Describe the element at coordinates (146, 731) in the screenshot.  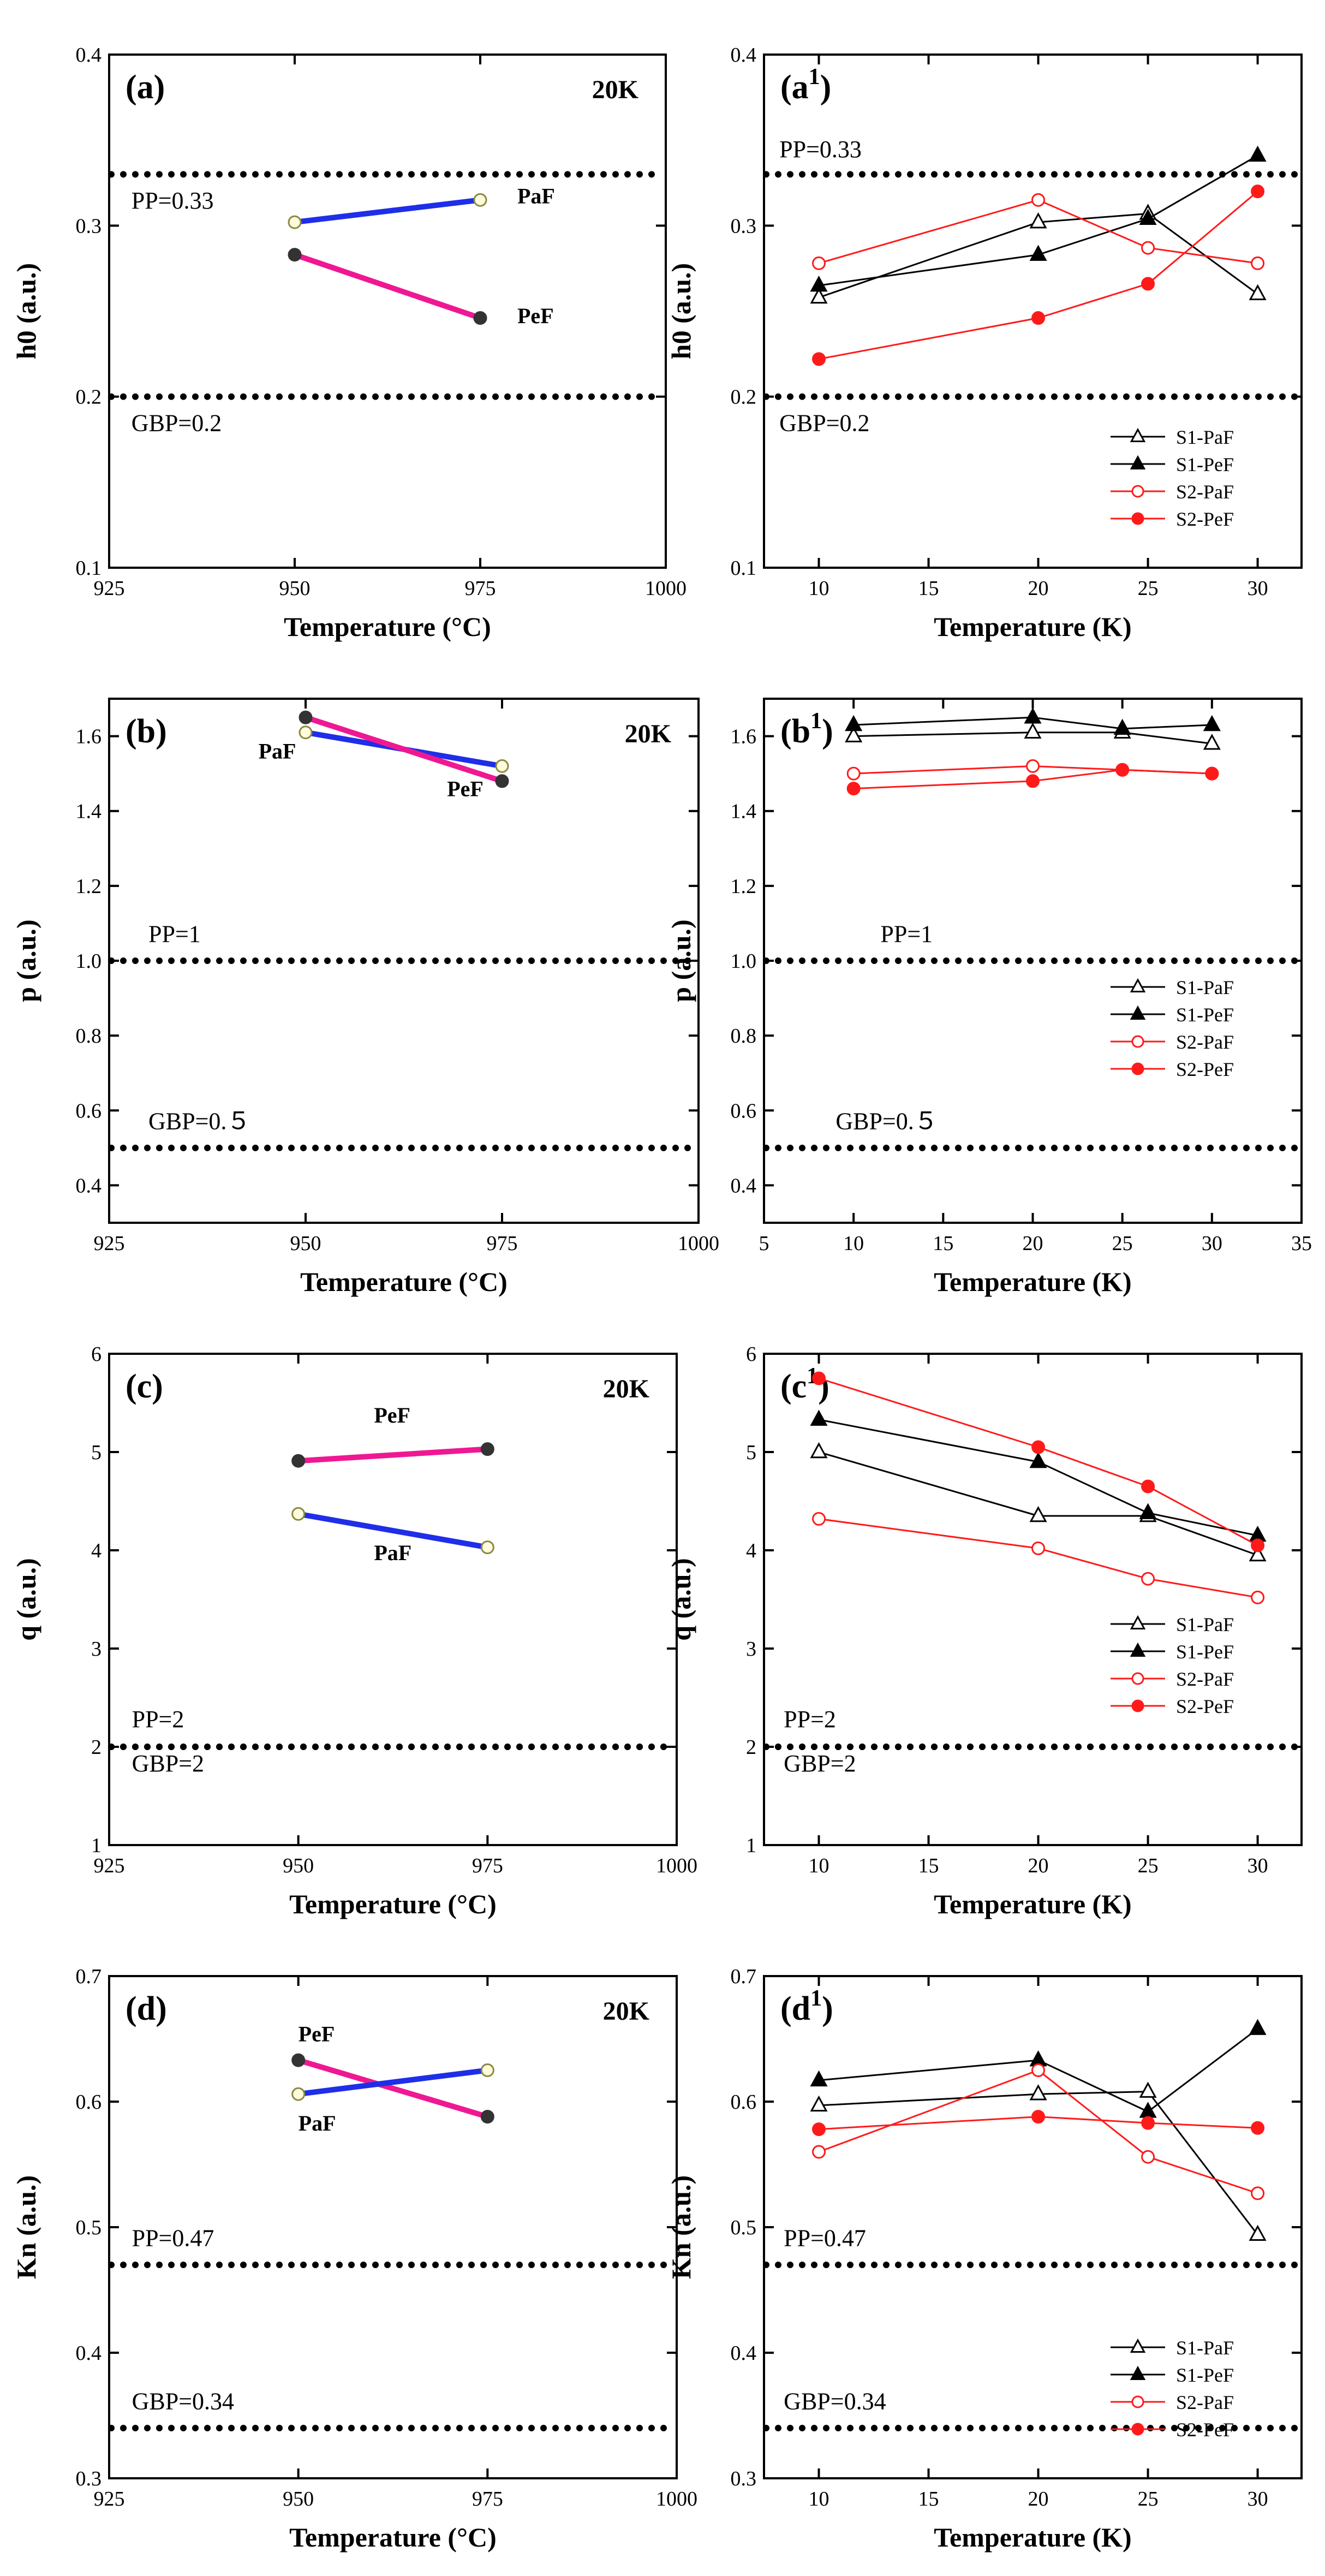
I see `panel-label: (b)` at that location.